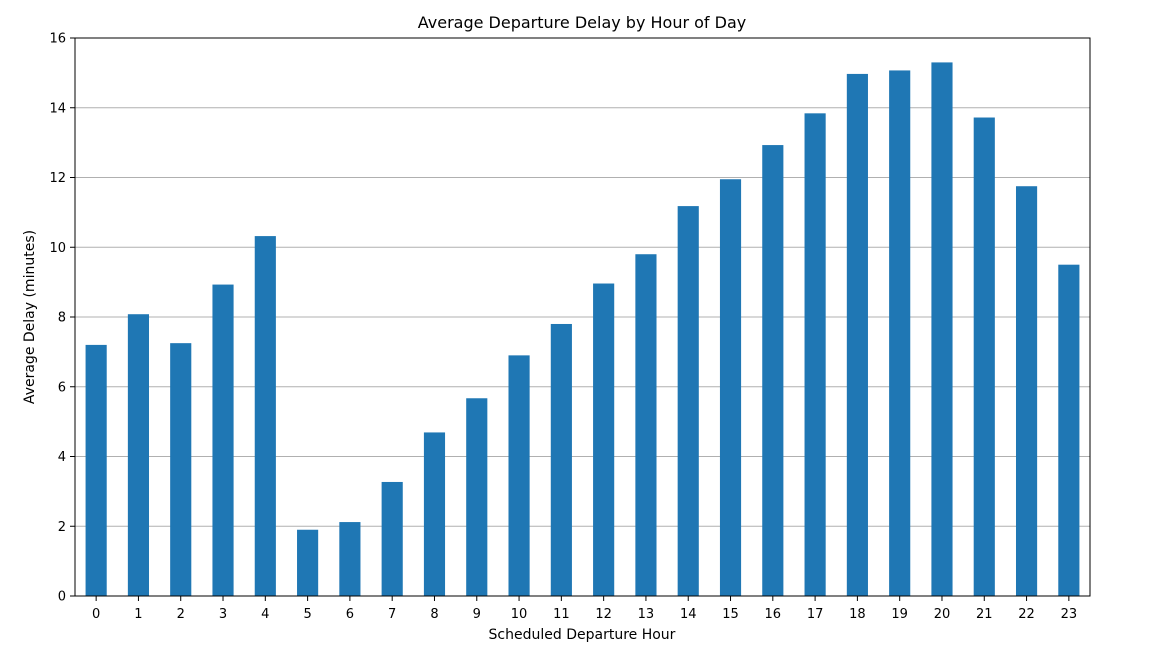 The image size is (1156, 660). I want to click on x-tick-label: 13, so click(646, 614).